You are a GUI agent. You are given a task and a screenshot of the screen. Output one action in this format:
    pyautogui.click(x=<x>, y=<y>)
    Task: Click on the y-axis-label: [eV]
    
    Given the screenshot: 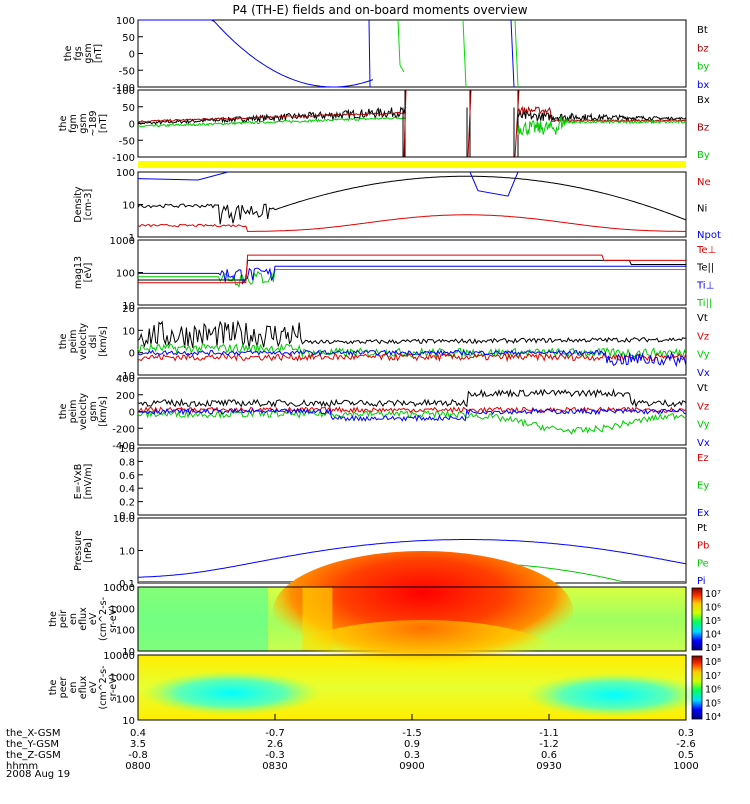 What is the action you would take?
    pyautogui.click(x=88, y=273)
    